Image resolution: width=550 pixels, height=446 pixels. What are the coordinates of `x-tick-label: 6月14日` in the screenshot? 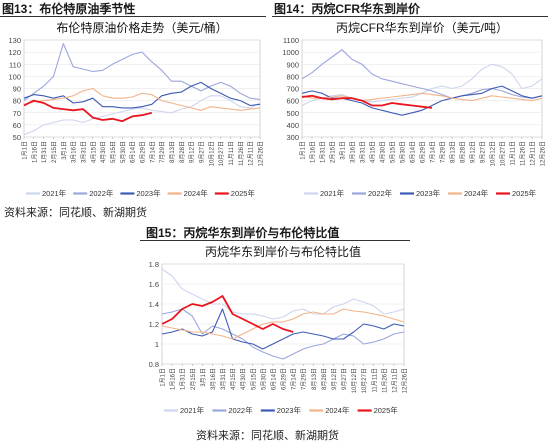 It's located at (133, 152).